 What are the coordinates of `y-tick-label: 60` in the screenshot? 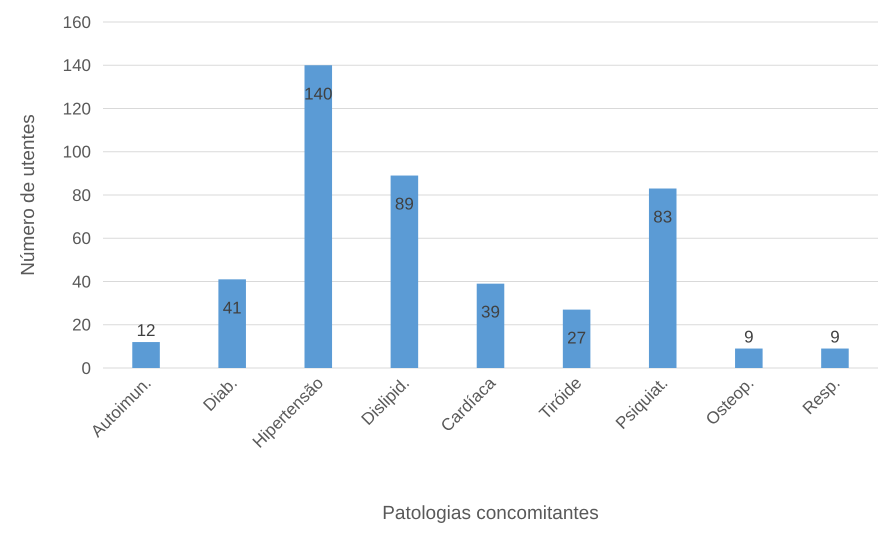 It's located at (81, 238).